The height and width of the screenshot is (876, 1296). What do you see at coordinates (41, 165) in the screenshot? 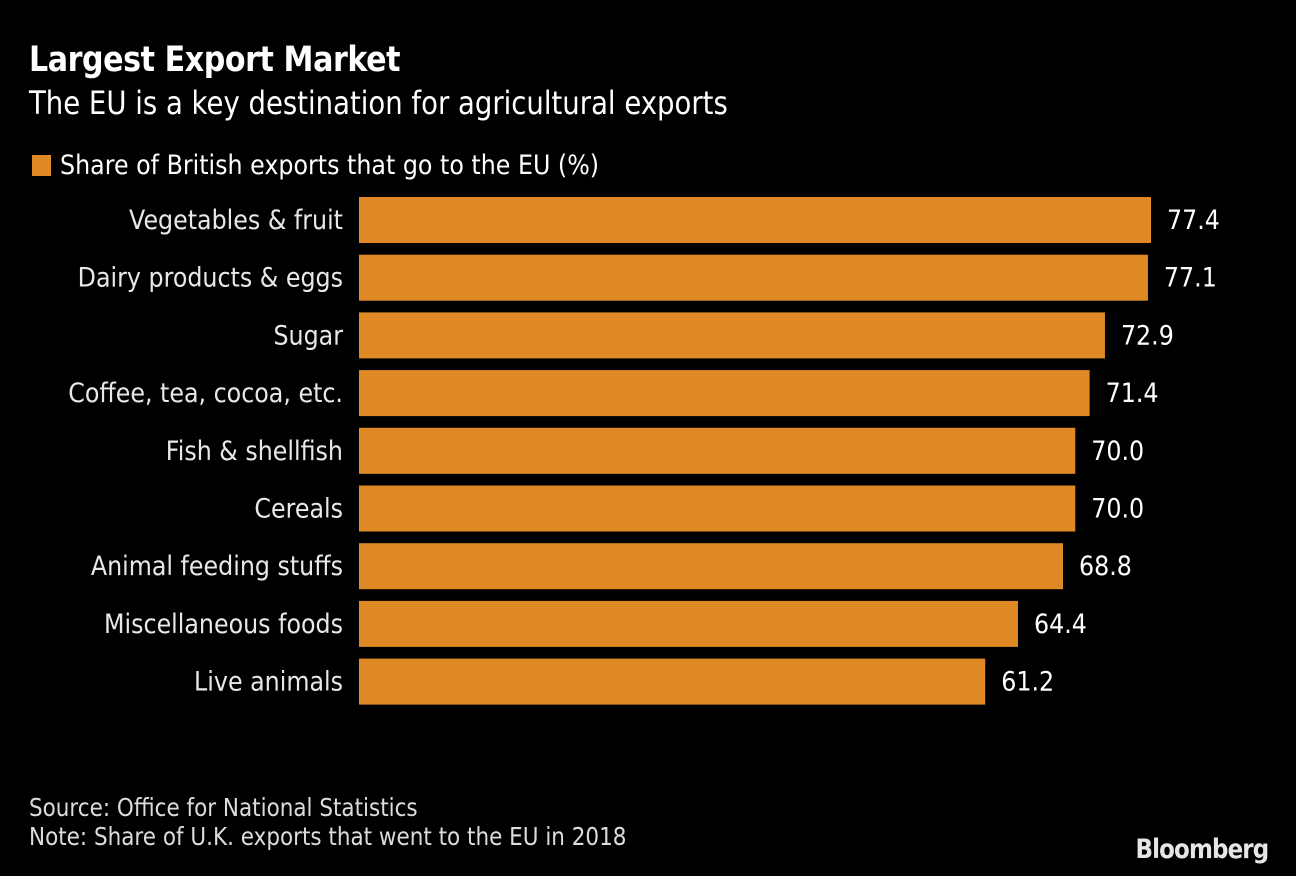
I see `legend-swatch` at bounding box center [41, 165].